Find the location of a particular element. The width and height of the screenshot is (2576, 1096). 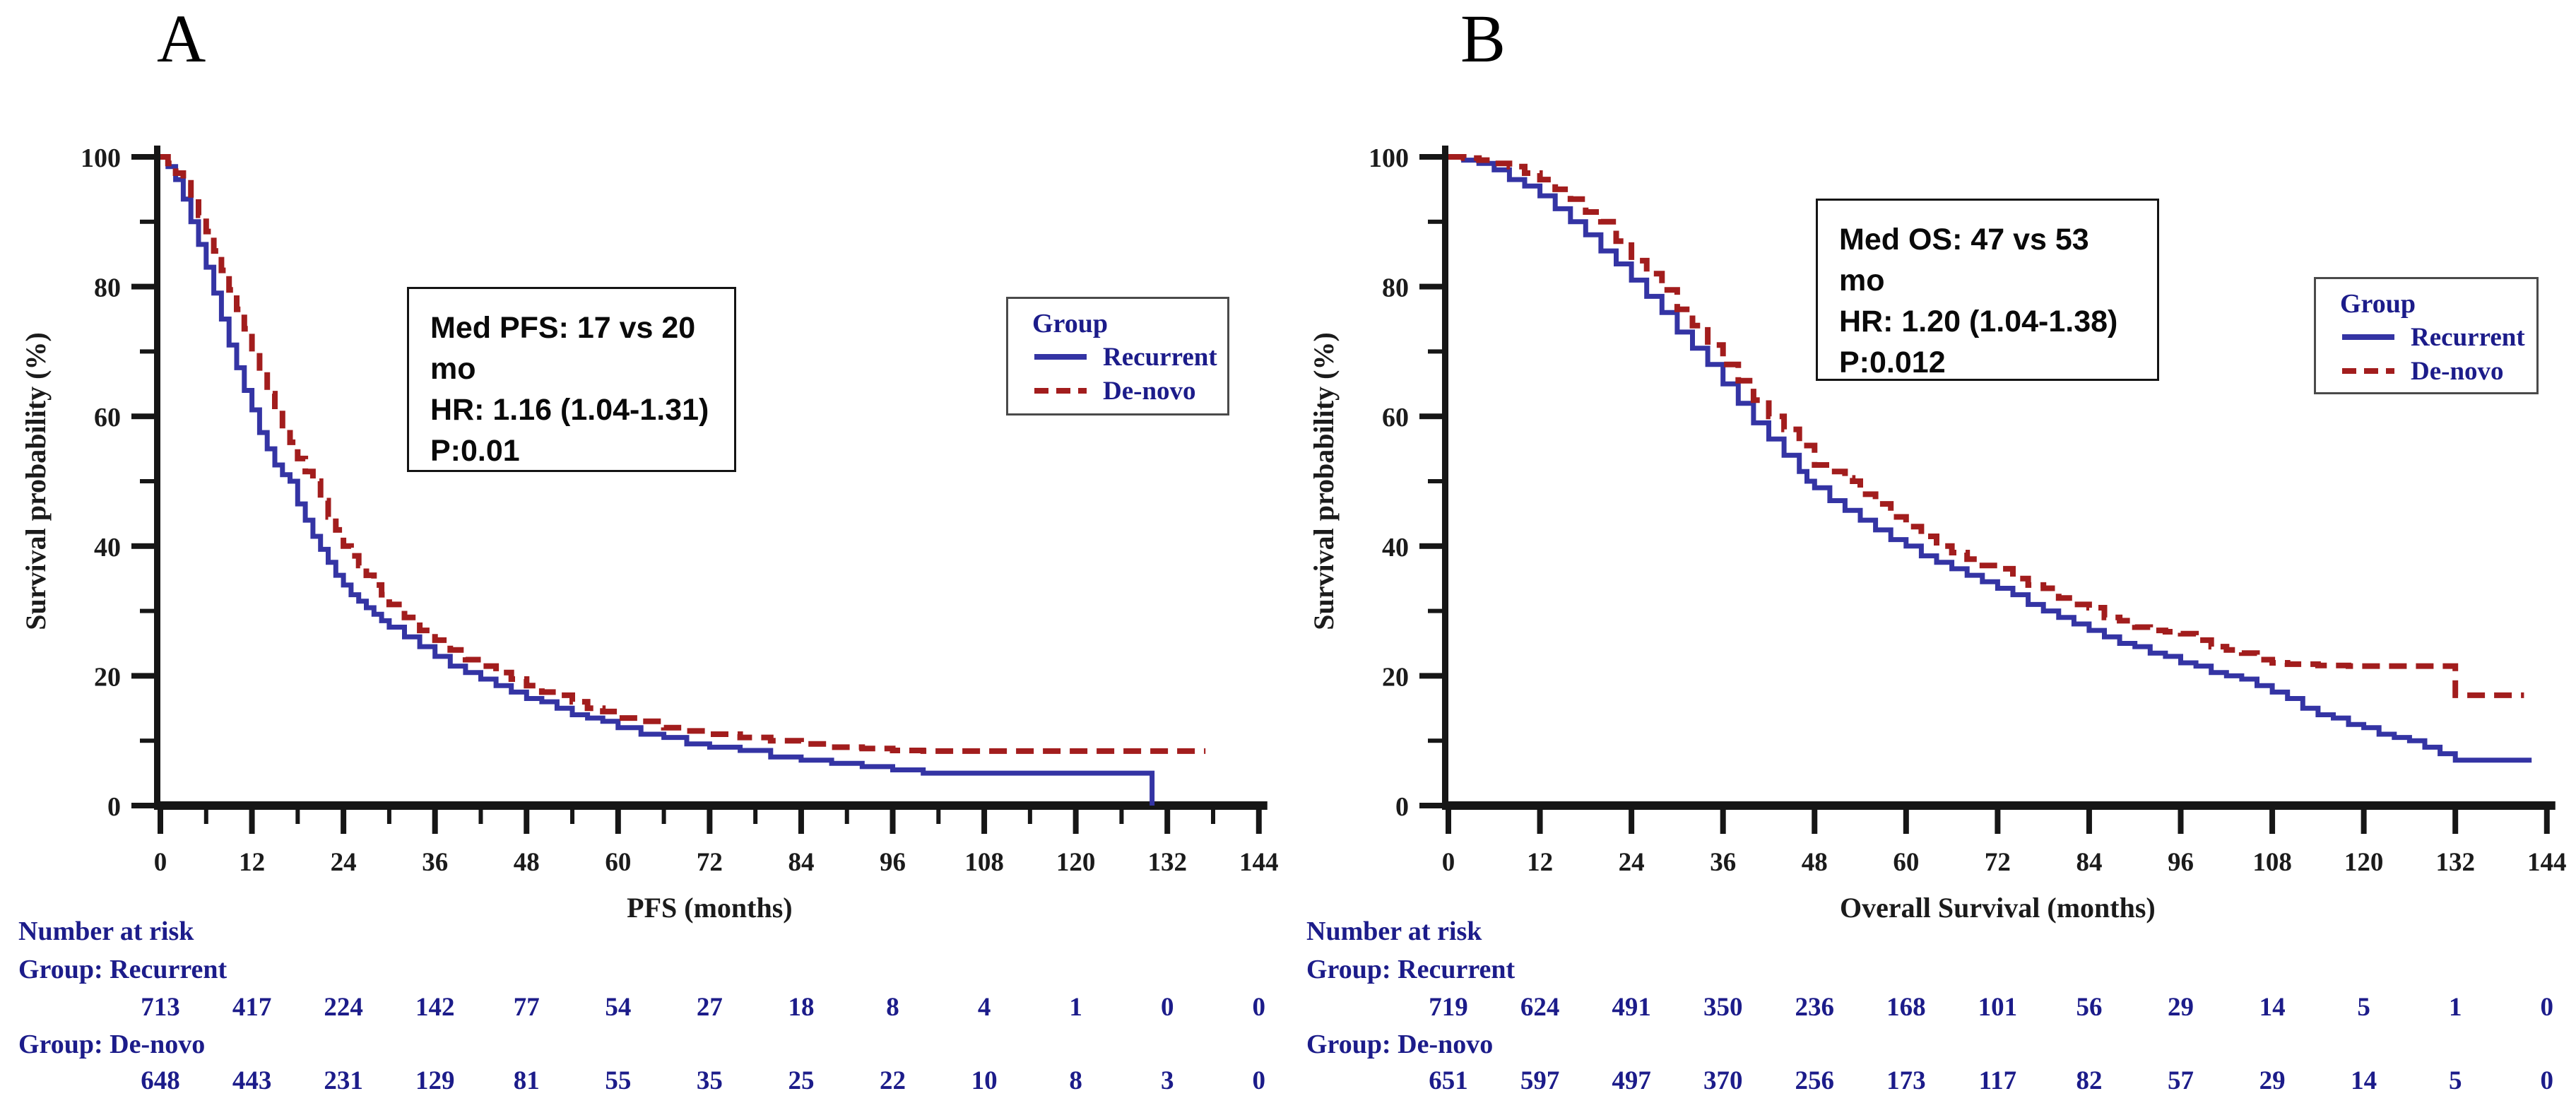

legend-pfs: Group Recurrent De-novo is located at coordinates (1117, 357).